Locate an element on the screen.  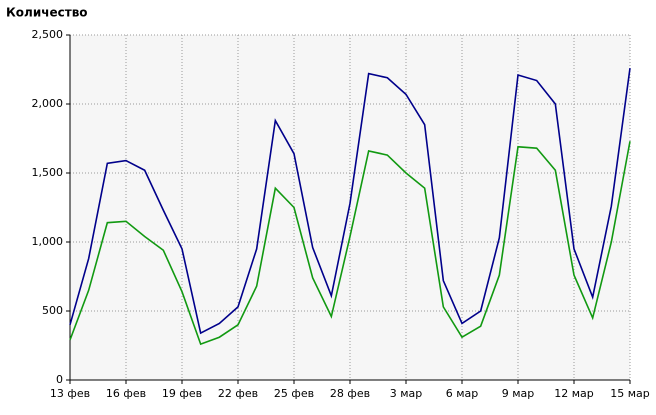
x-tick-label: 6 мар is located at coordinates (462, 393).